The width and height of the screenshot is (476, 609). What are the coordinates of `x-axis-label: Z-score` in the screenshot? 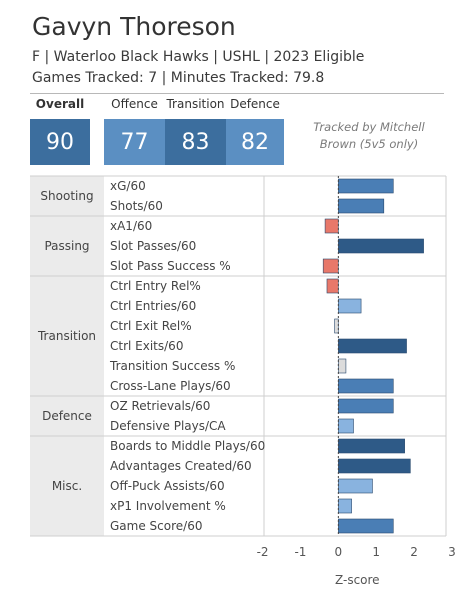 It's located at (357, 580).